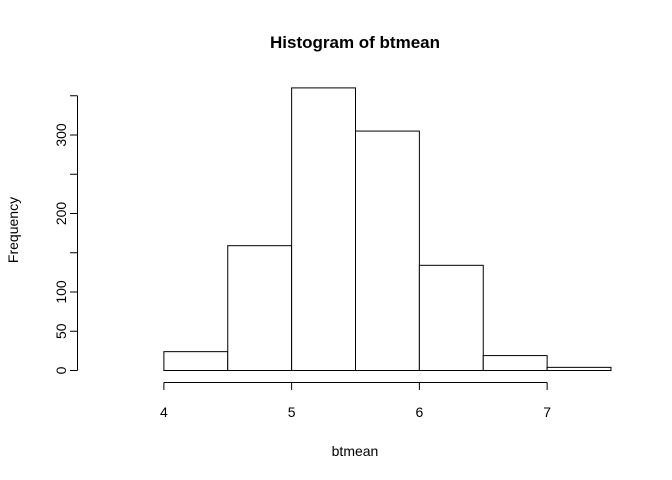 The height and width of the screenshot is (480, 672). Describe the element at coordinates (61, 331) in the screenshot. I see `y-tick-label: 50` at that location.